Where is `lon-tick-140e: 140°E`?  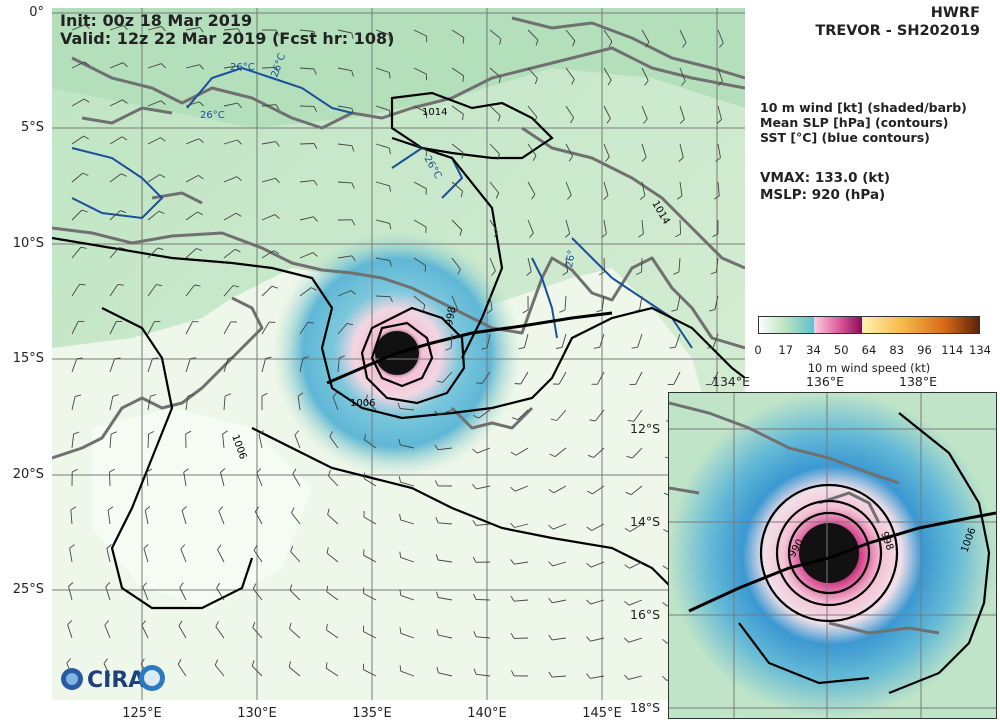 lon-tick-140e: 140°E is located at coordinates (487, 713).